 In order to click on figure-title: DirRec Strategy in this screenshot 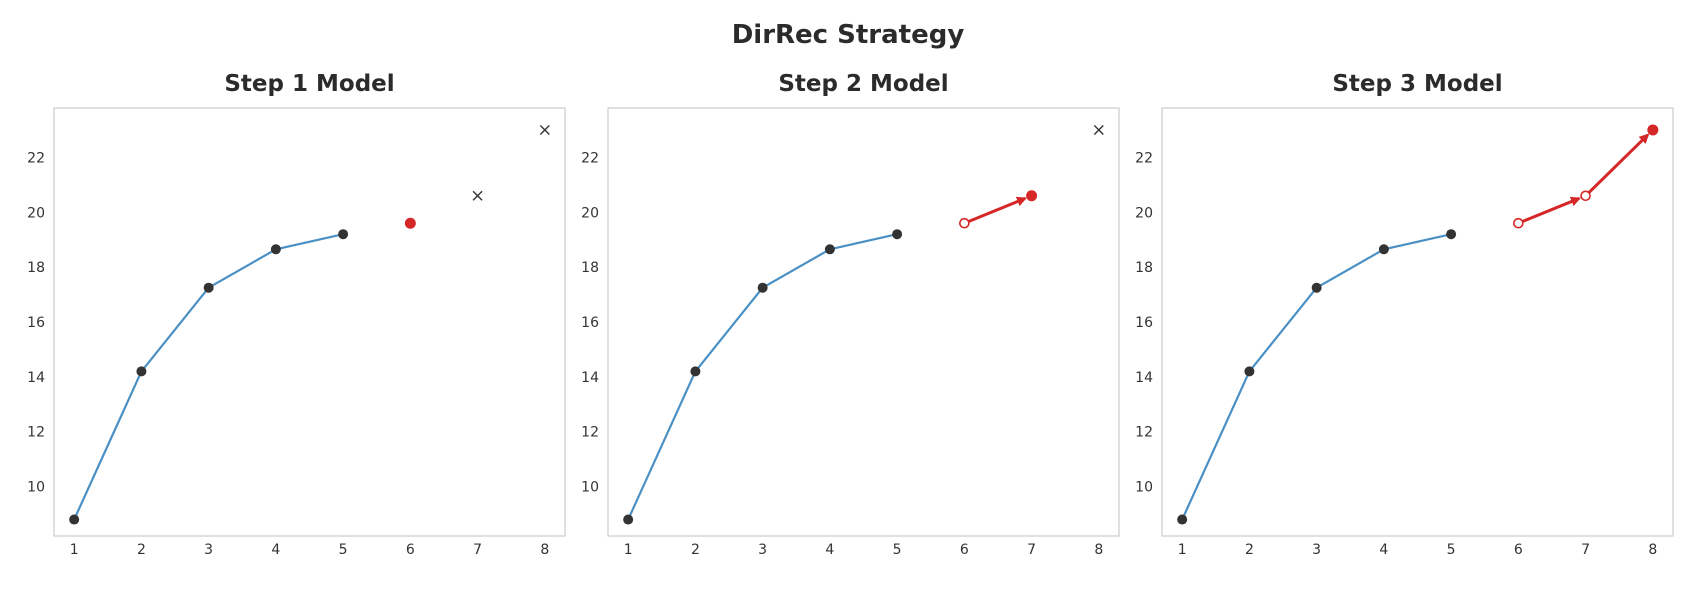, I will do `click(848, 35)`.